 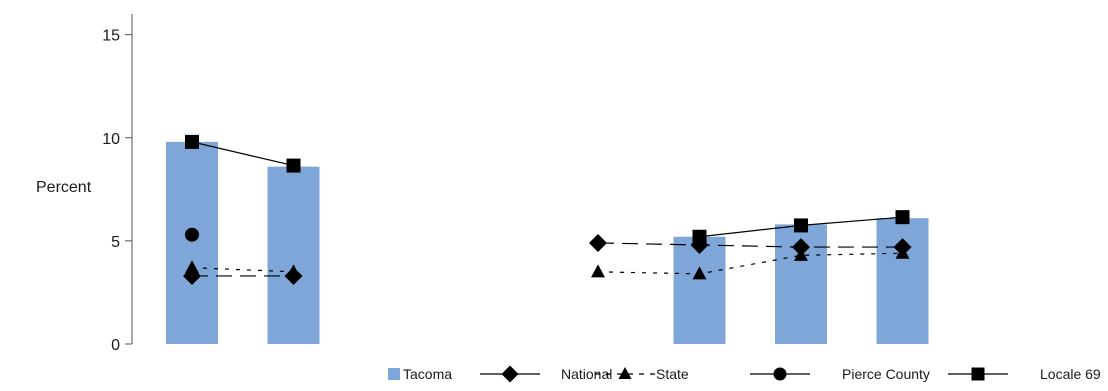 I want to click on legend-item-locale-69: Locale 69, so click(x=1024, y=374).